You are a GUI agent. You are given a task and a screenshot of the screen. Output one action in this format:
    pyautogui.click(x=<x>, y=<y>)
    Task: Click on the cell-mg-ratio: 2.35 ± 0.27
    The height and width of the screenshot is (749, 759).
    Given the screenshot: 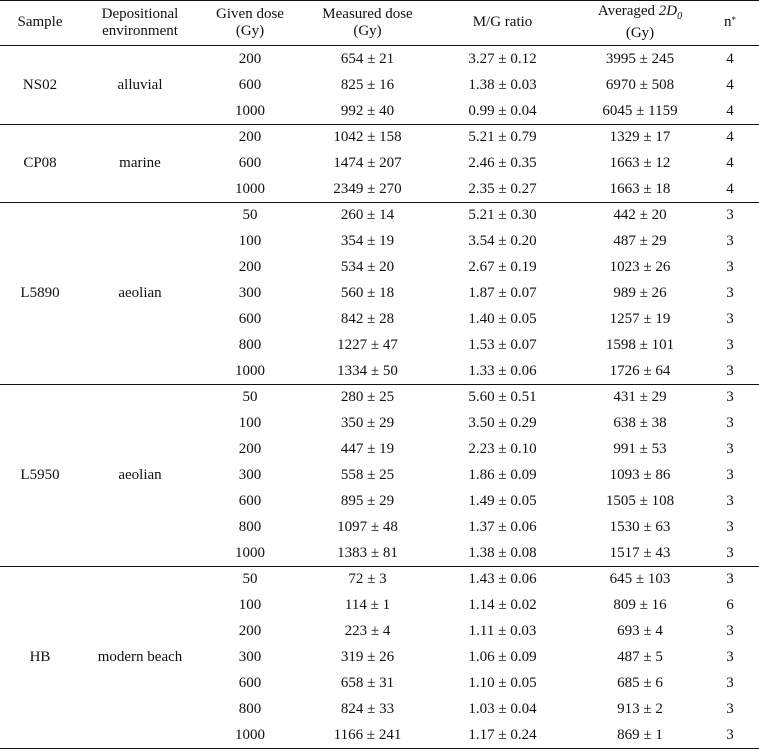 What is the action you would take?
    pyautogui.click(x=502, y=189)
    